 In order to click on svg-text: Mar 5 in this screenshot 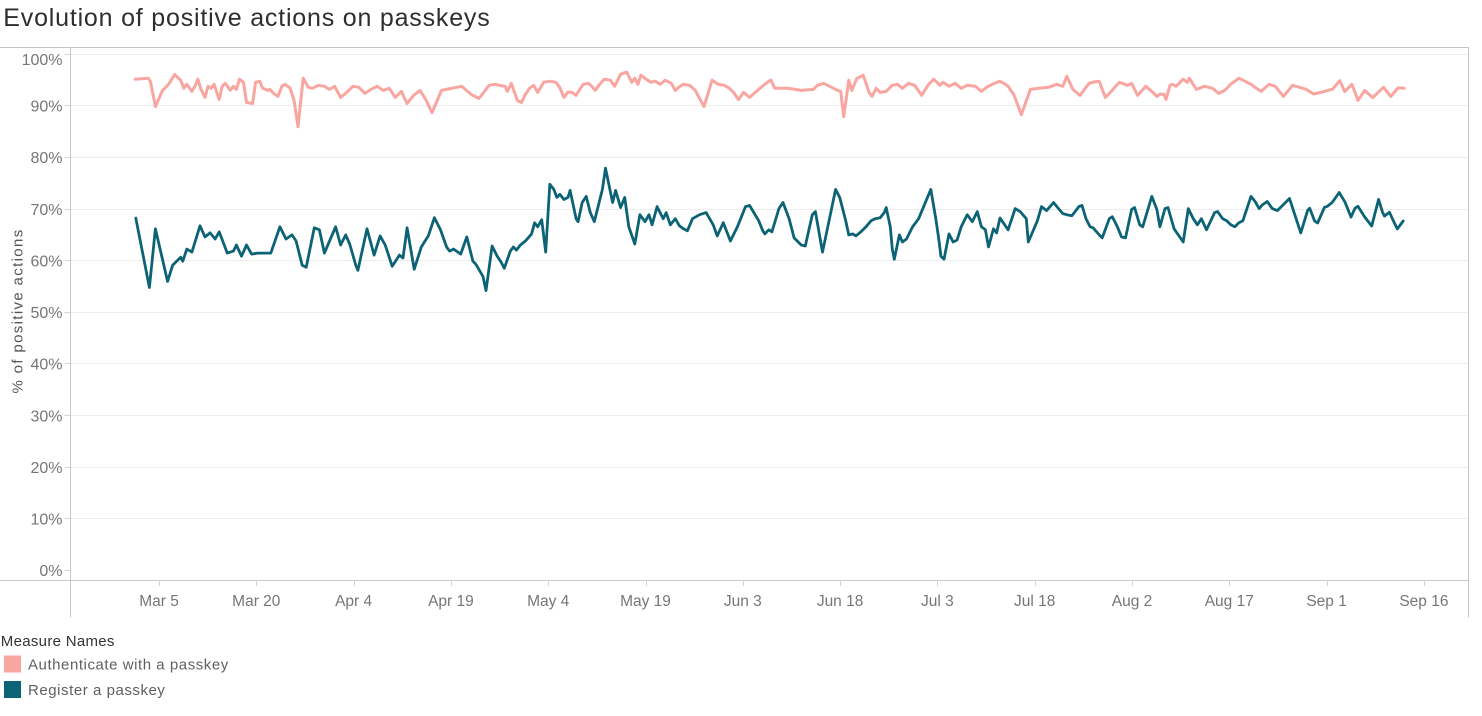, I will do `click(159, 601)`.